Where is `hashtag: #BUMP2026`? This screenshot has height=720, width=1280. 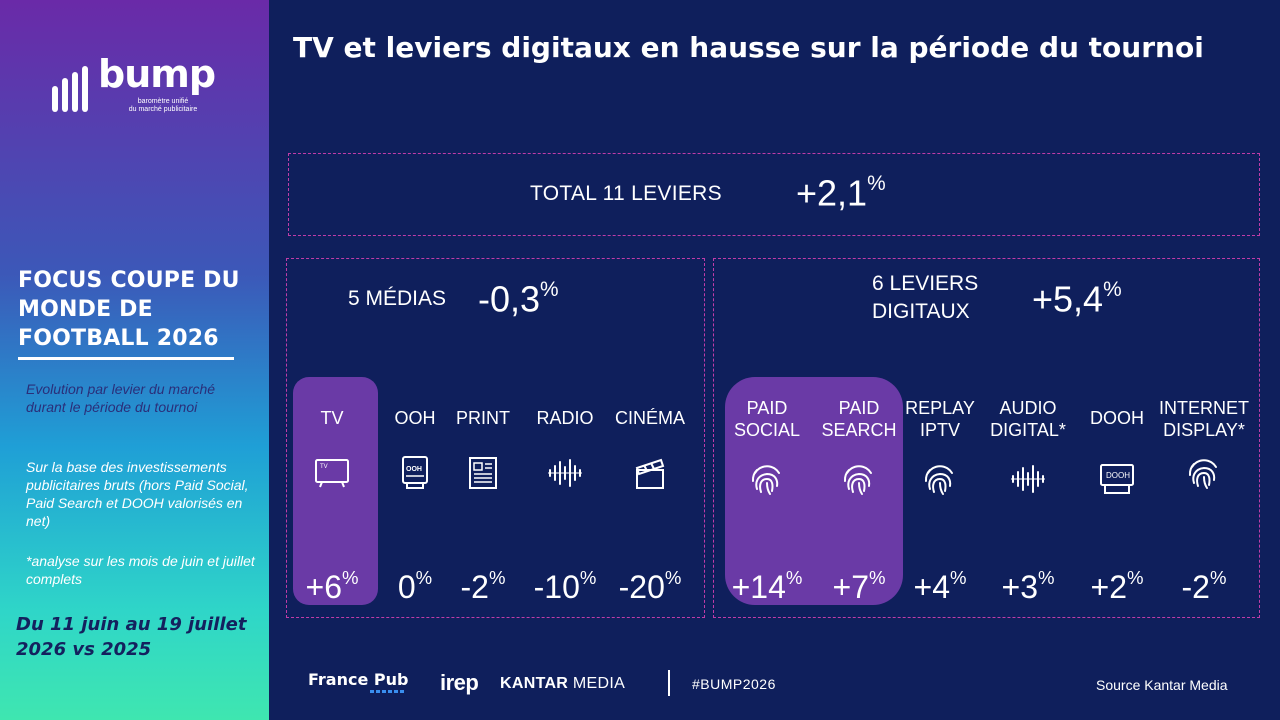
hashtag: #BUMP2026 is located at coordinates (734, 684).